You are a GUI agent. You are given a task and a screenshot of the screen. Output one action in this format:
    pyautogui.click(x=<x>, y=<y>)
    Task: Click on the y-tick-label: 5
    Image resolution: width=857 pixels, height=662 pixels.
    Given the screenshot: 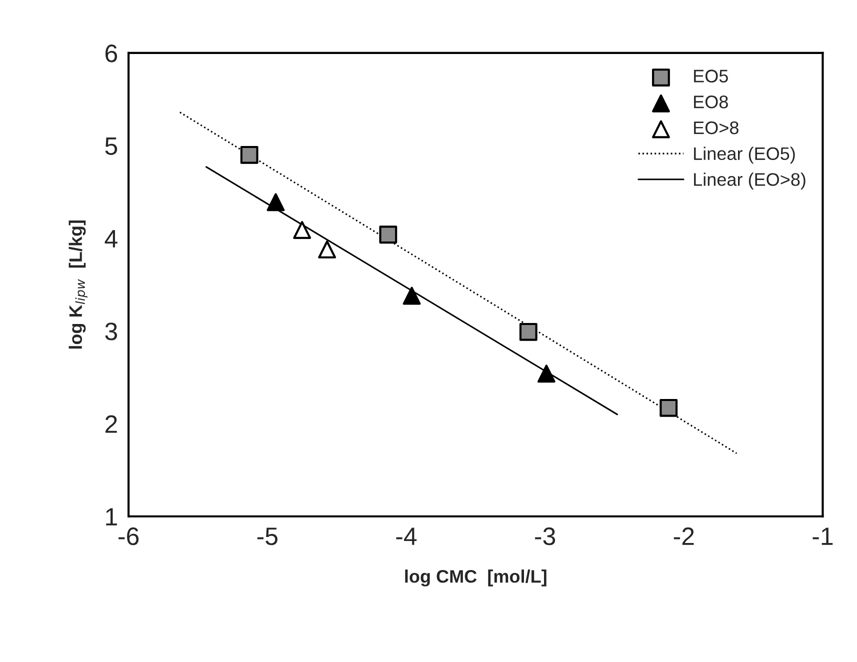 What is the action you would take?
    pyautogui.click(x=111, y=146)
    